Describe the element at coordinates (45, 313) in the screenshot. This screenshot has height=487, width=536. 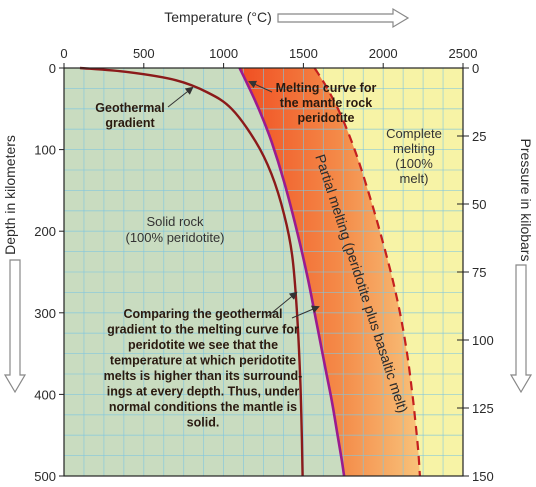
I see `y-left-tick-label: 300` at that location.